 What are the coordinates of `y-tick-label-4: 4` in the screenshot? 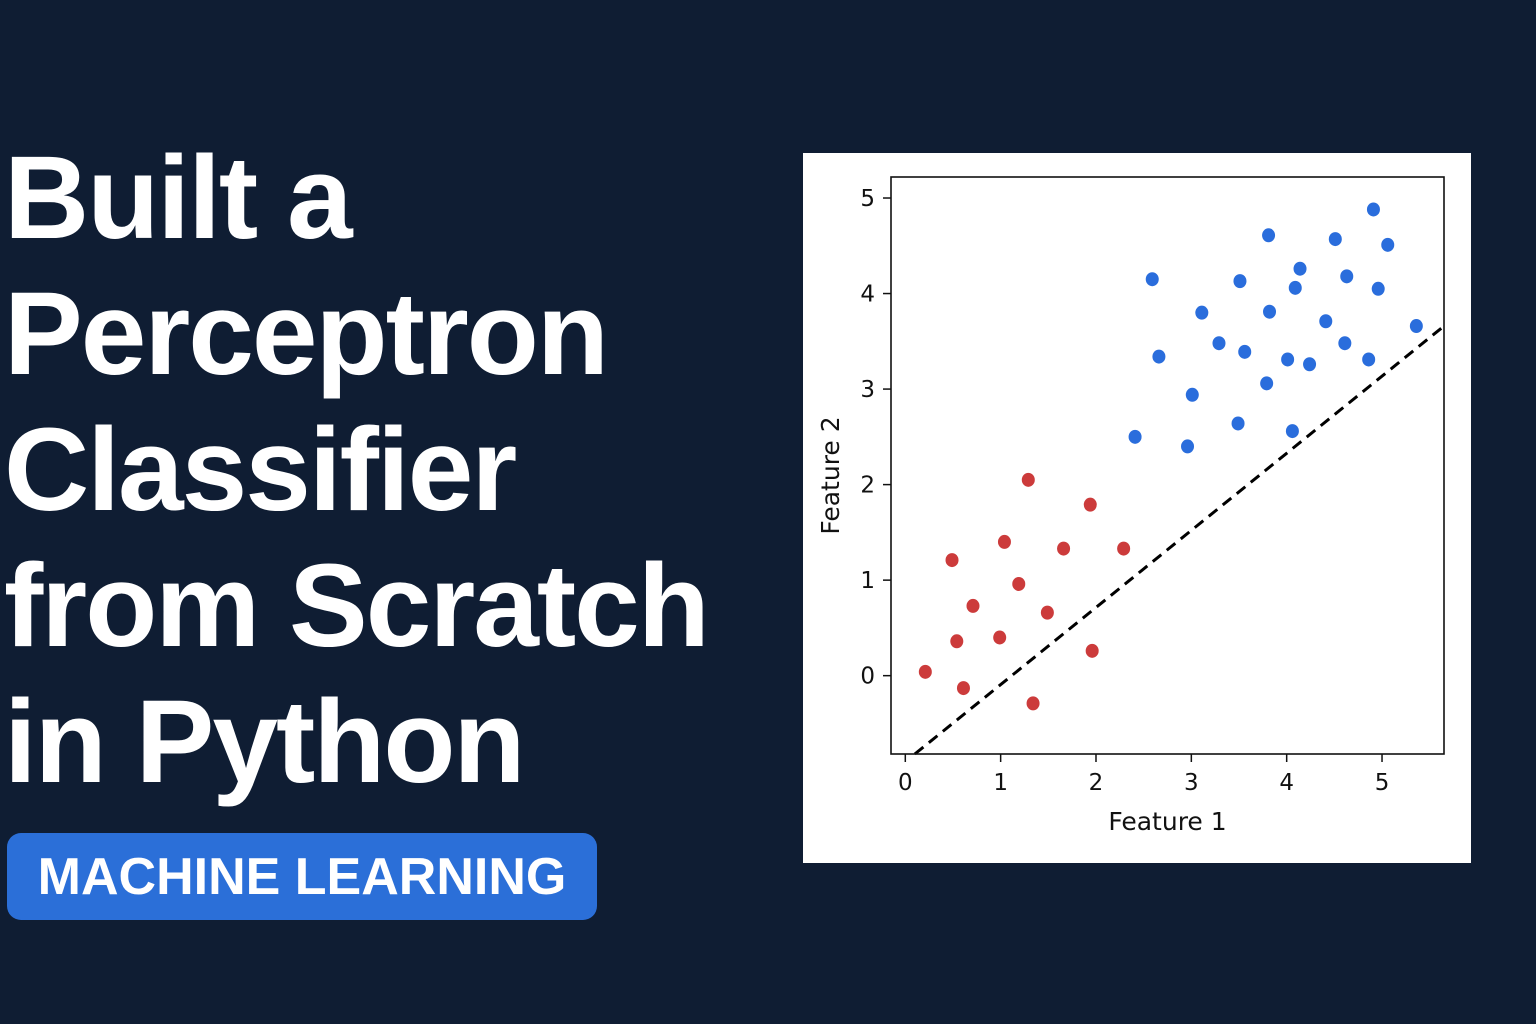 It's located at (867, 295).